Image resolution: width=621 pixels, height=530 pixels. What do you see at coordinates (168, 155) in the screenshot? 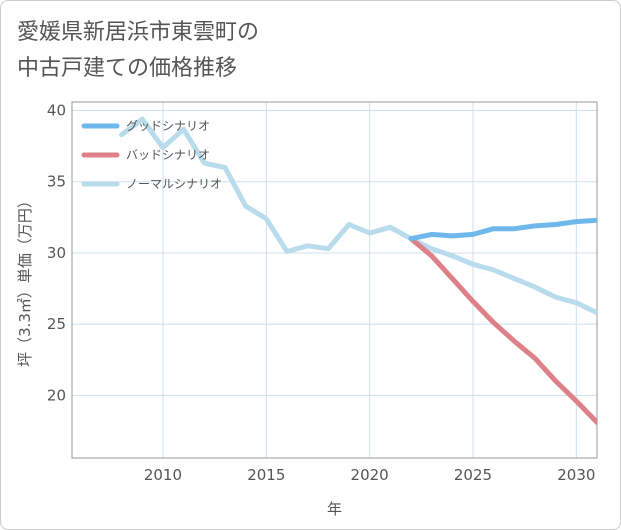
I see `legend-label: バッドシナリオ` at bounding box center [168, 155].